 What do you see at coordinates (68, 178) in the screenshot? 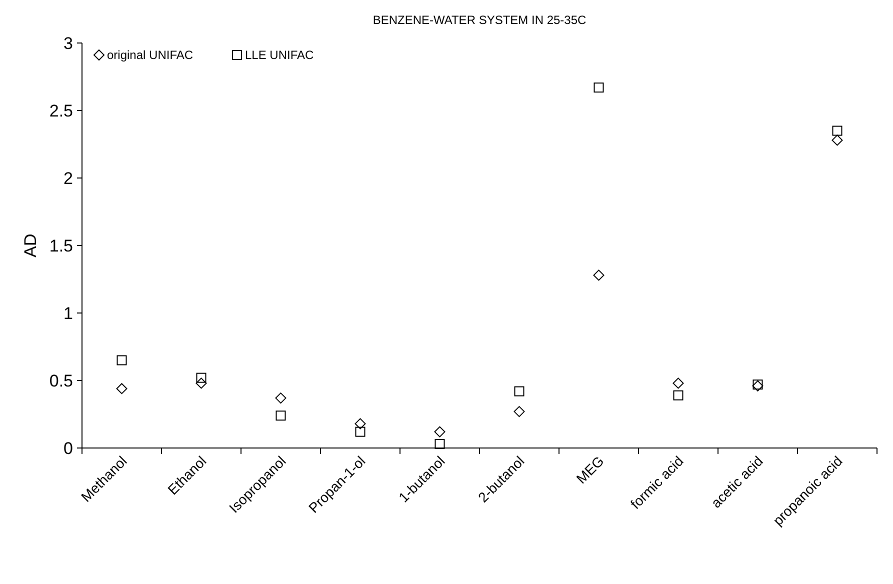
I see `y-tick-label: 2` at bounding box center [68, 178].